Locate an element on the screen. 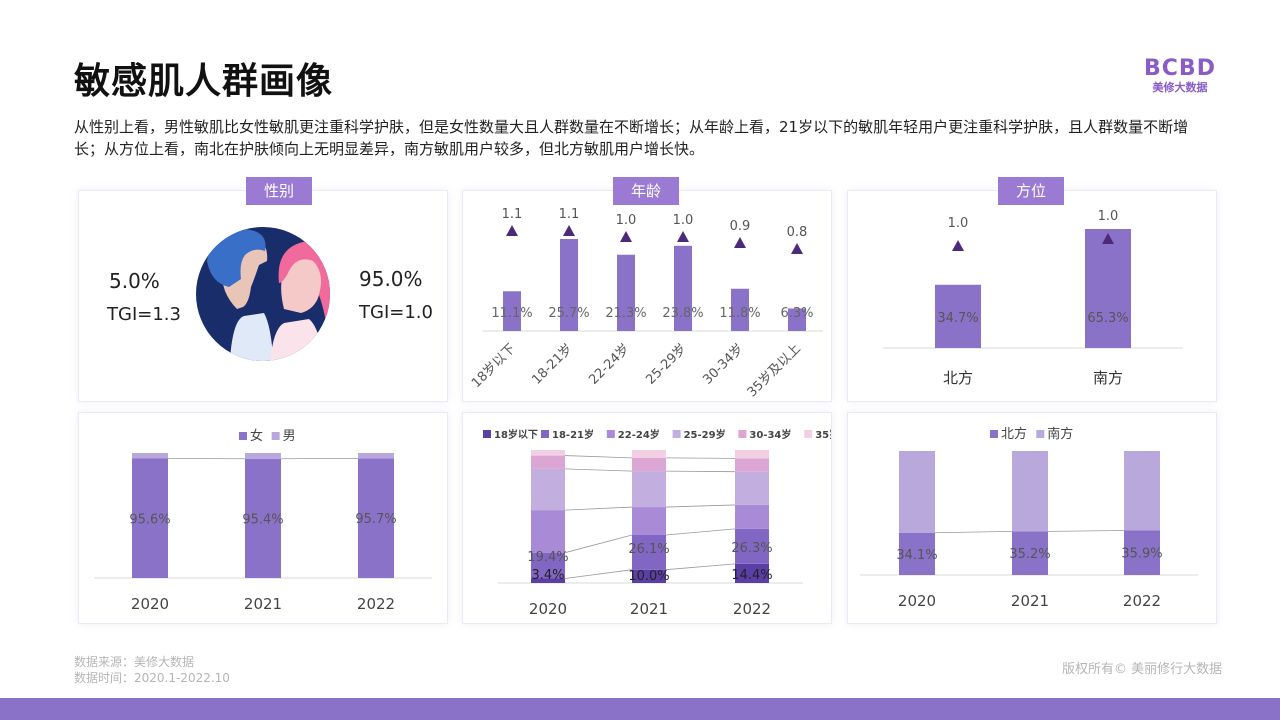 This screenshot has width=1280, height=720. segment-value-label: 10.0% is located at coordinates (648, 576).